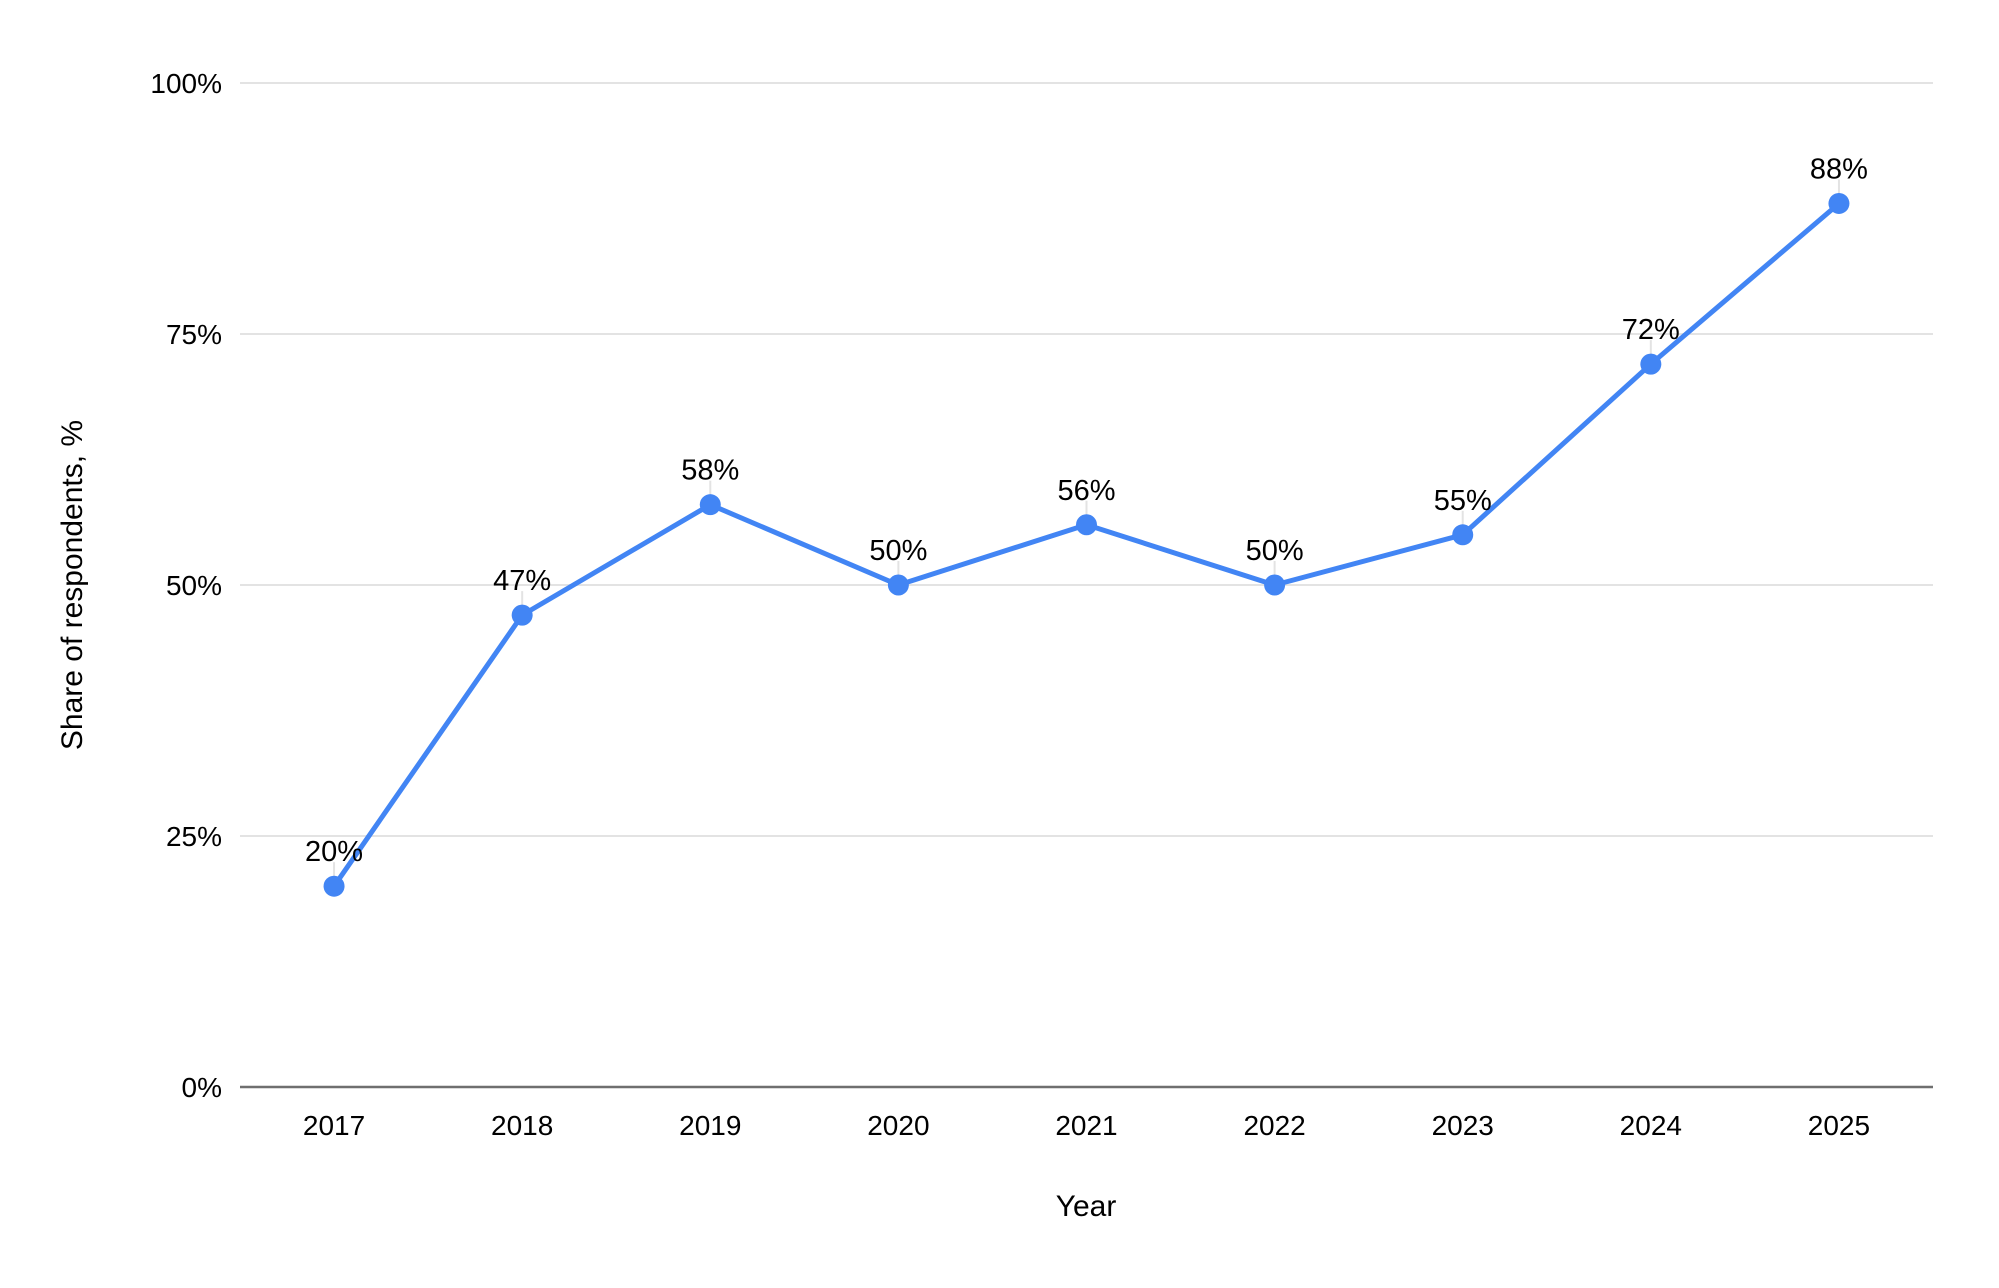 This screenshot has height=1288, width=1999. Describe the element at coordinates (334, 852) in the screenshot. I see `data-label: 20%` at that location.